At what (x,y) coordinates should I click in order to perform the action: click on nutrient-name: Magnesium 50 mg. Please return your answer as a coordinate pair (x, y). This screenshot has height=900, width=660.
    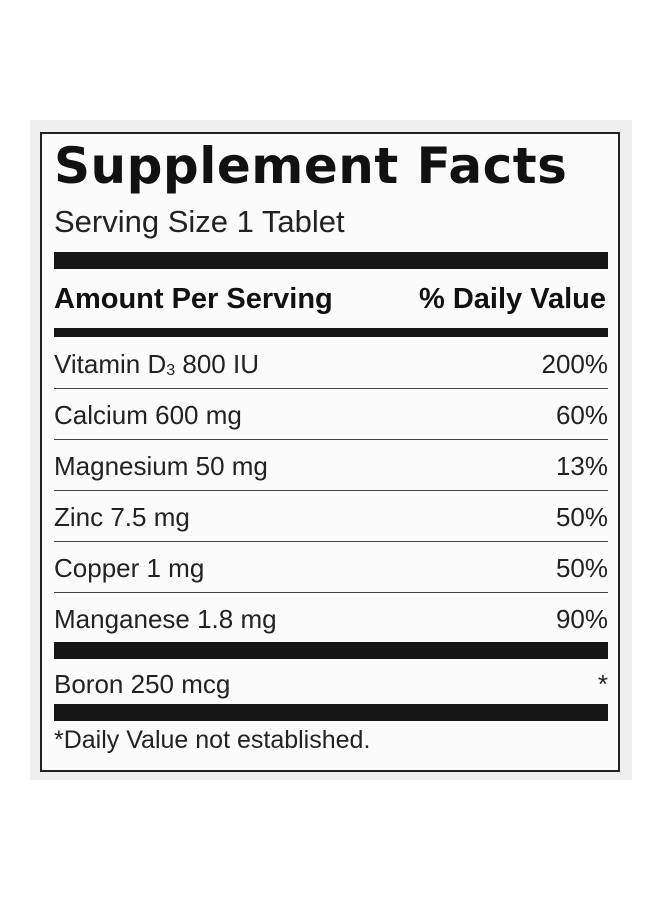
    Looking at the image, I should click on (161, 466).